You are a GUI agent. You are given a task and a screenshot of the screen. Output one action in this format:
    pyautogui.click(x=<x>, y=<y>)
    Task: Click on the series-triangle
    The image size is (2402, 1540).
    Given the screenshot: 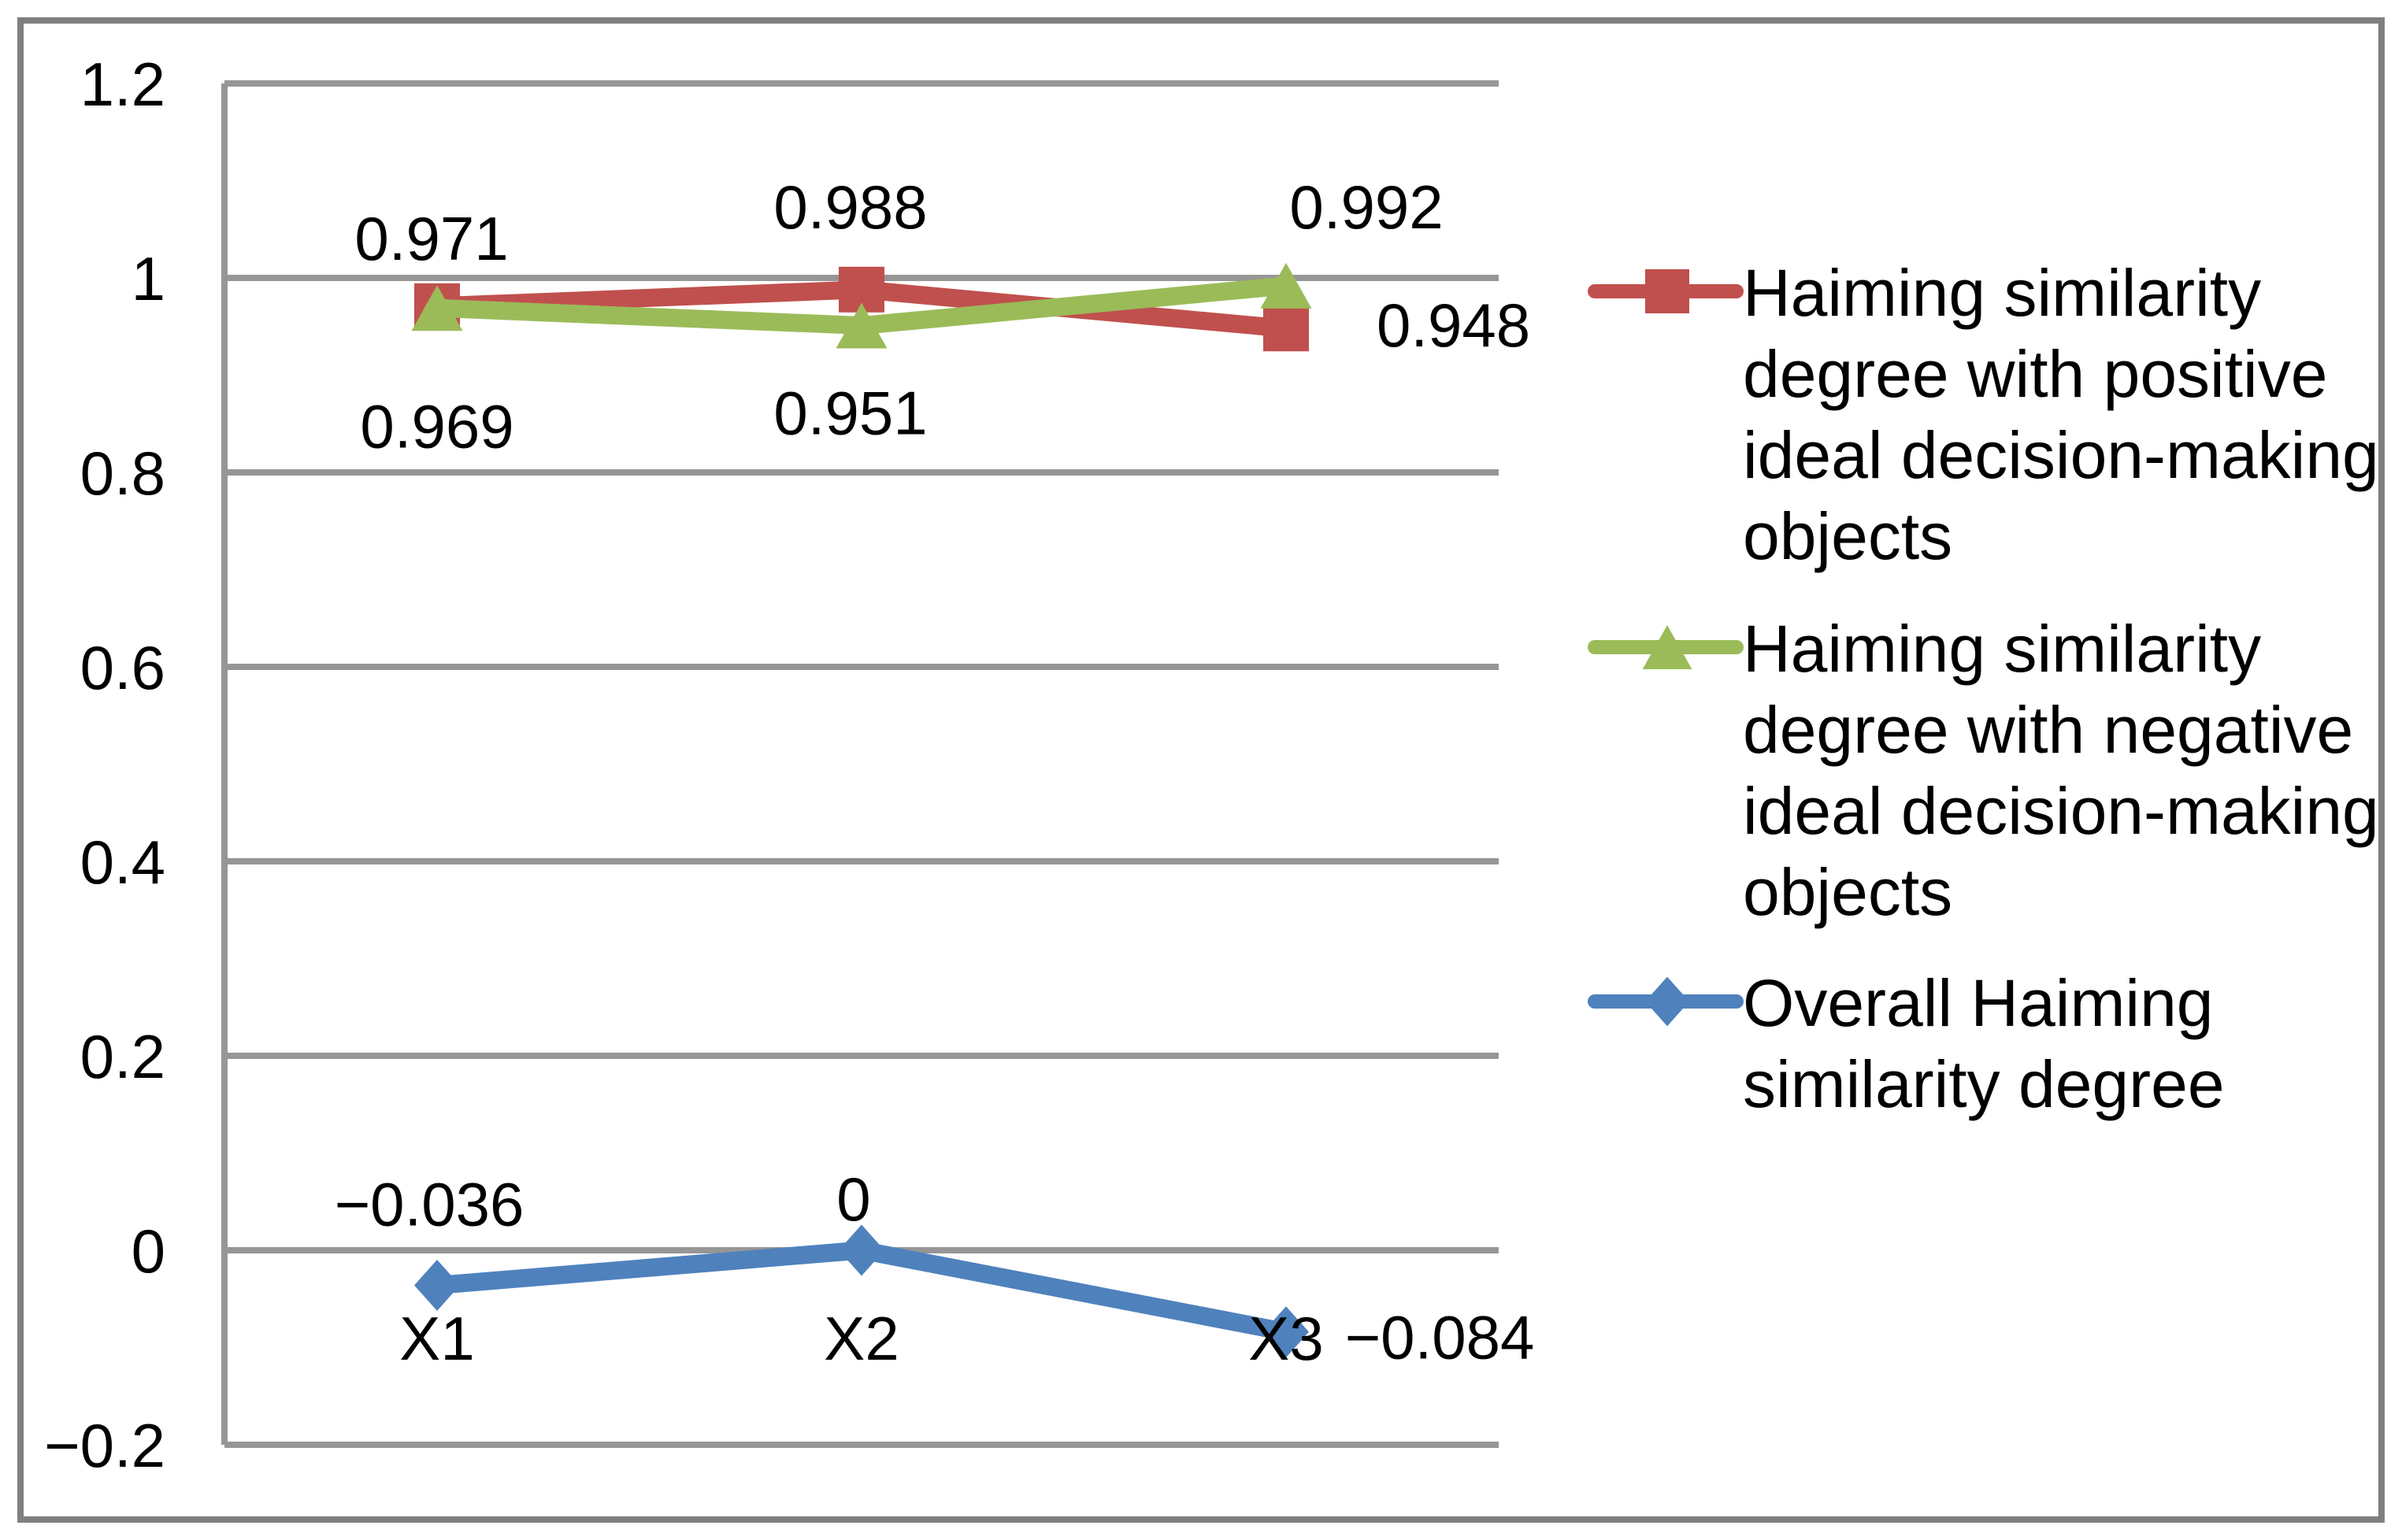 What is the action you would take?
    pyautogui.click(x=861, y=305)
    